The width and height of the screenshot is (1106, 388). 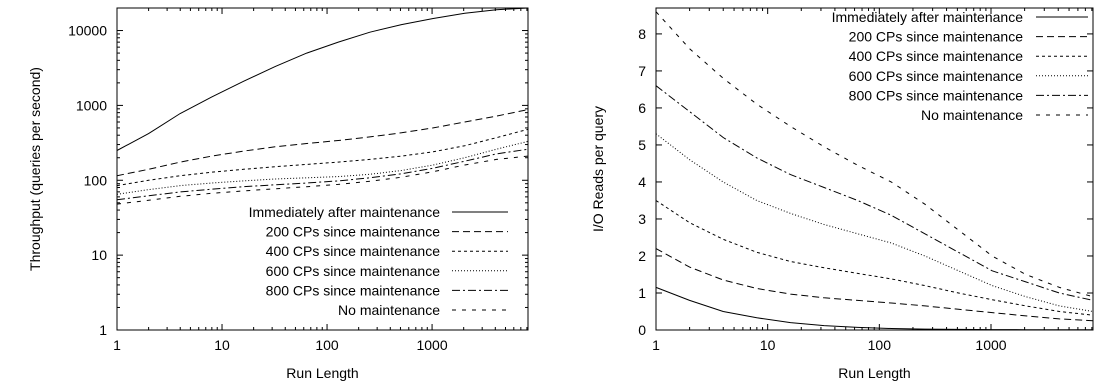 What do you see at coordinates (642, 145) in the screenshot?
I see `y-tick-label: 5` at bounding box center [642, 145].